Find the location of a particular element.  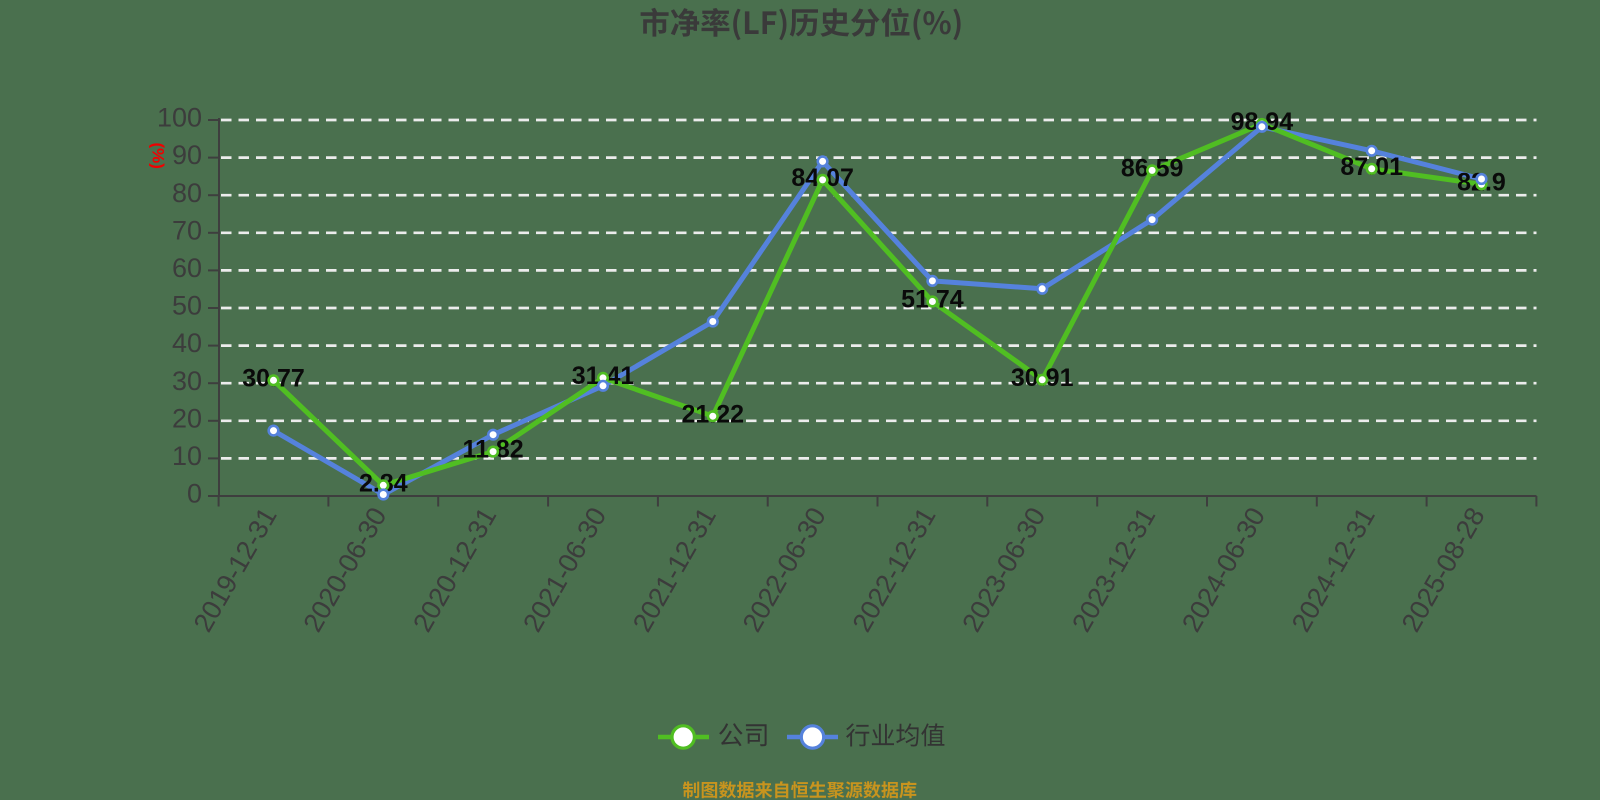

svg-text: 90 is located at coordinates (187, 155).